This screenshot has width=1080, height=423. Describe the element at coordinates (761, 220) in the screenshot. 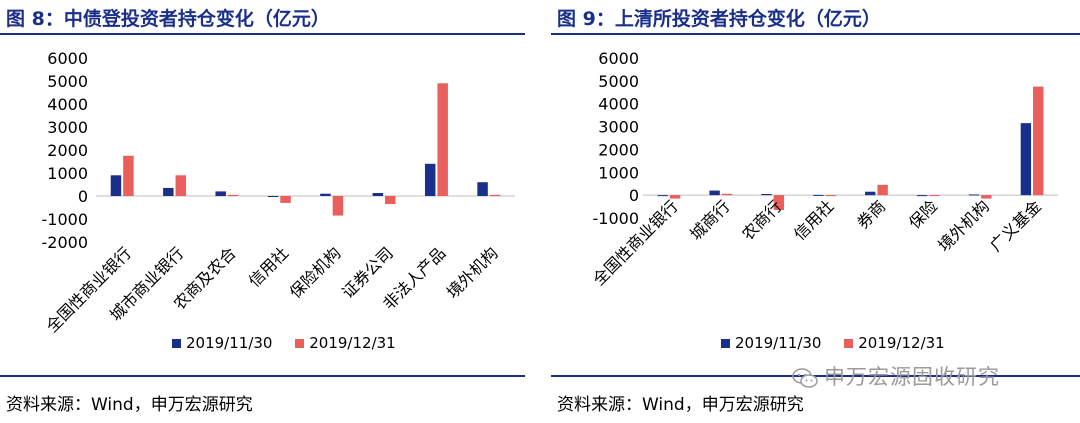

I see `x-category-label: 农商行` at that location.